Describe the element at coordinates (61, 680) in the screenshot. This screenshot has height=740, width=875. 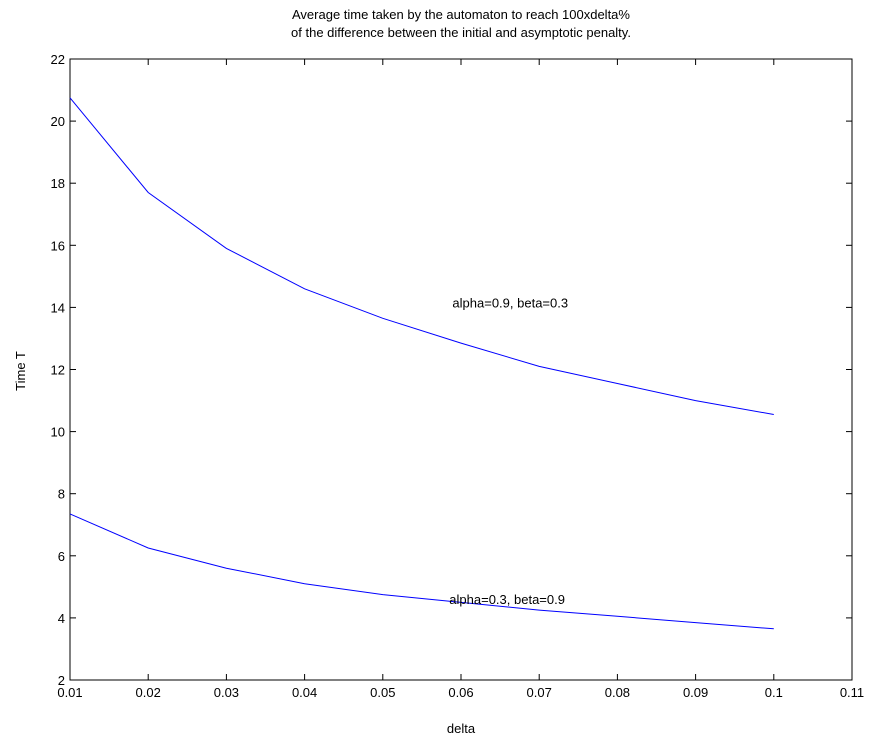
I see `y-tick-label: 2` at that location.